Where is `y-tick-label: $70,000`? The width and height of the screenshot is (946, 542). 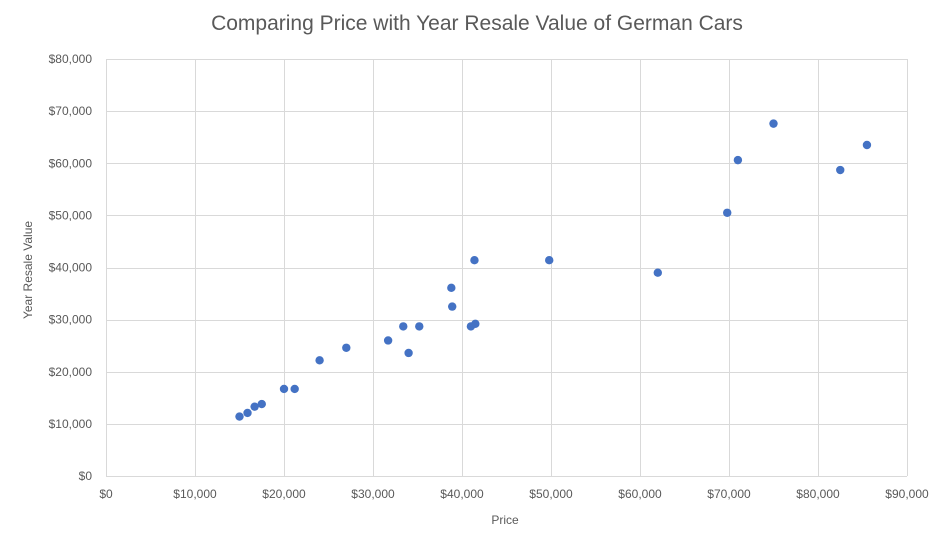 y-tick-label: $70,000 is located at coordinates (71, 111).